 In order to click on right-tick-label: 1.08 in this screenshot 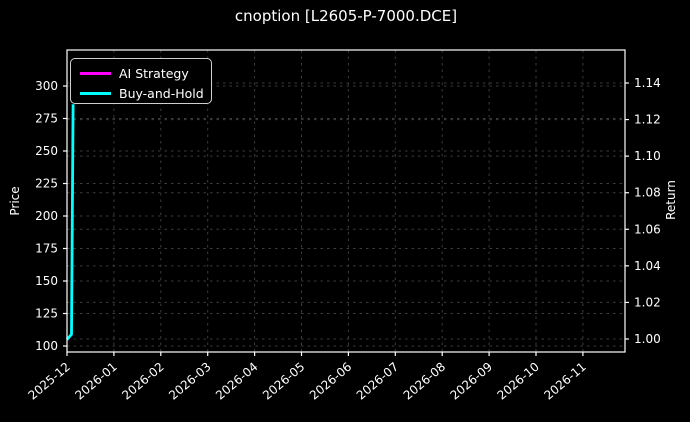, I will do `click(647, 193)`.